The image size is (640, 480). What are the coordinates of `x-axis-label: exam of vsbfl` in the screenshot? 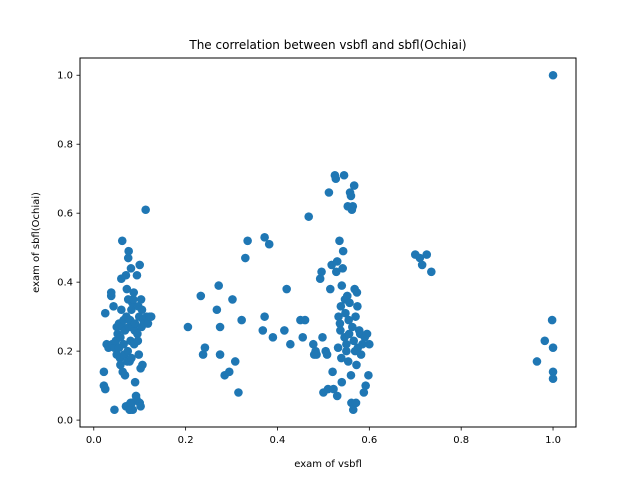 It's located at (328, 464).